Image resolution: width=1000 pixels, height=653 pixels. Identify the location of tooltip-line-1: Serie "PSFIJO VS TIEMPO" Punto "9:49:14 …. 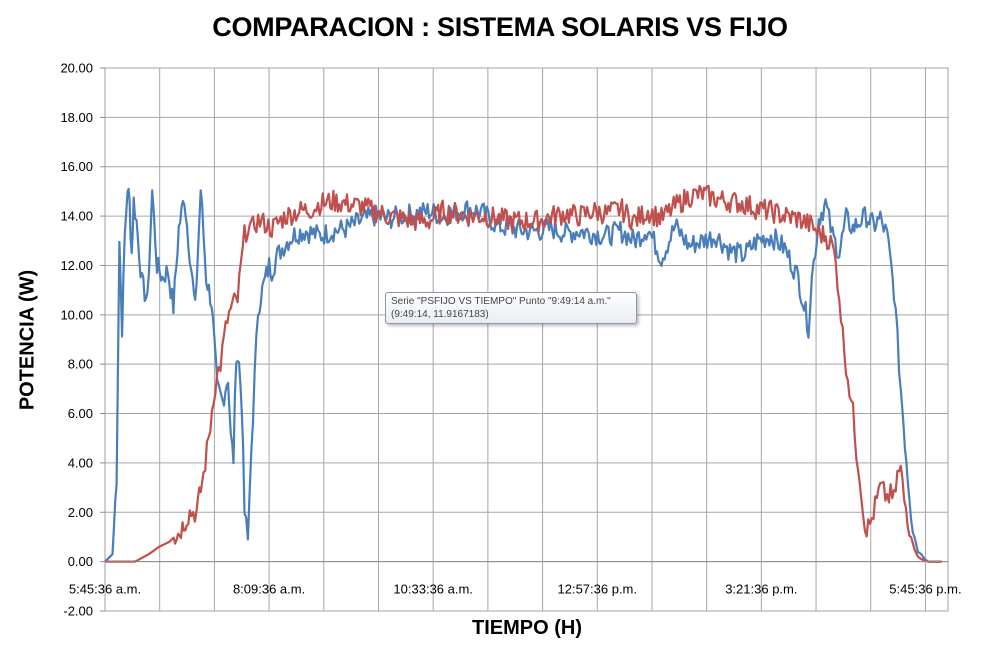
(501, 301).